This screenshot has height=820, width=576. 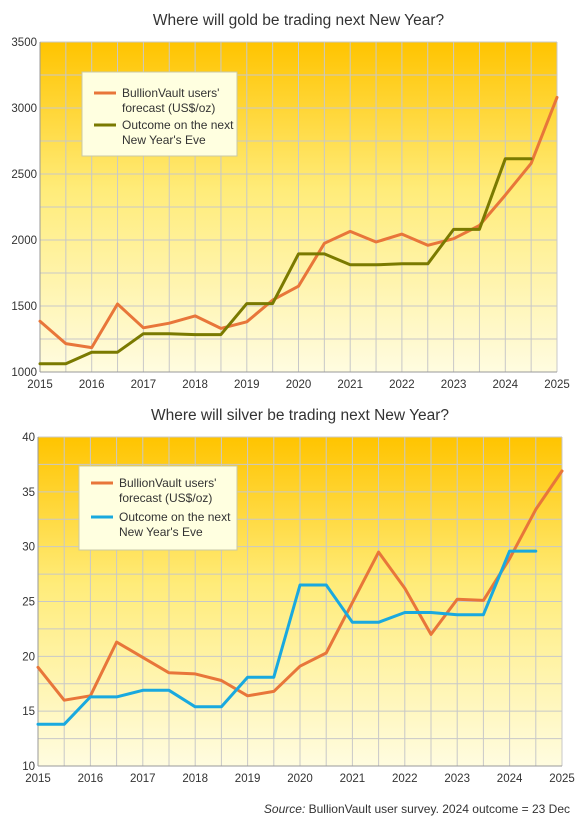 I want to click on y-tick-label: 3500, so click(x=24, y=43).